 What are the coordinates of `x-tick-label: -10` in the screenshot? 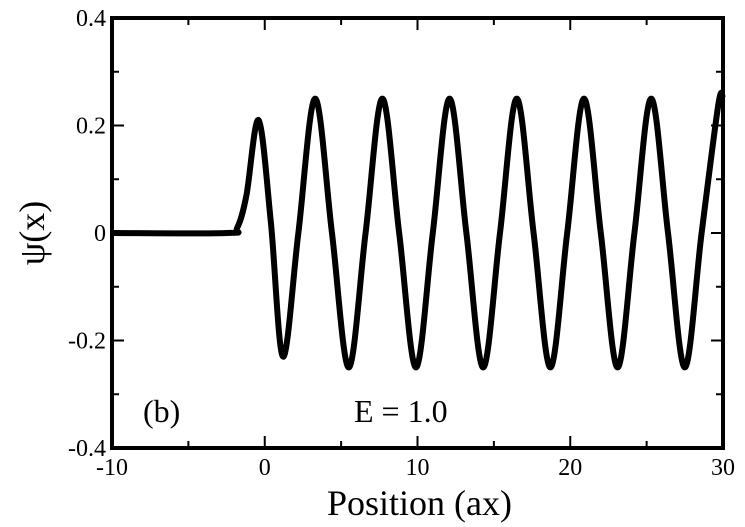 It's located at (112, 468).